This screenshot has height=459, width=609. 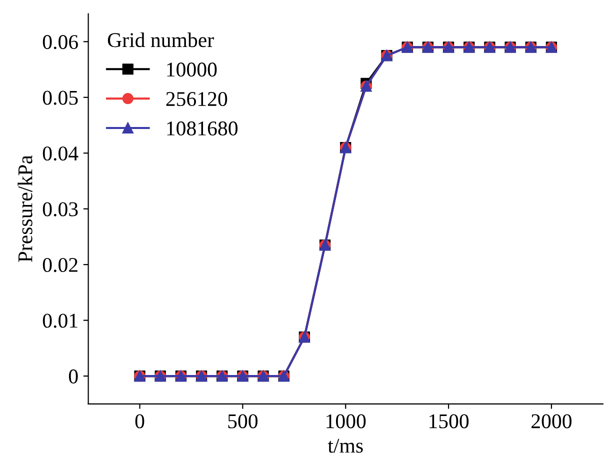 What do you see at coordinates (60, 265) in the screenshot?
I see `y-tick-label: 0.02` at bounding box center [60, 265].